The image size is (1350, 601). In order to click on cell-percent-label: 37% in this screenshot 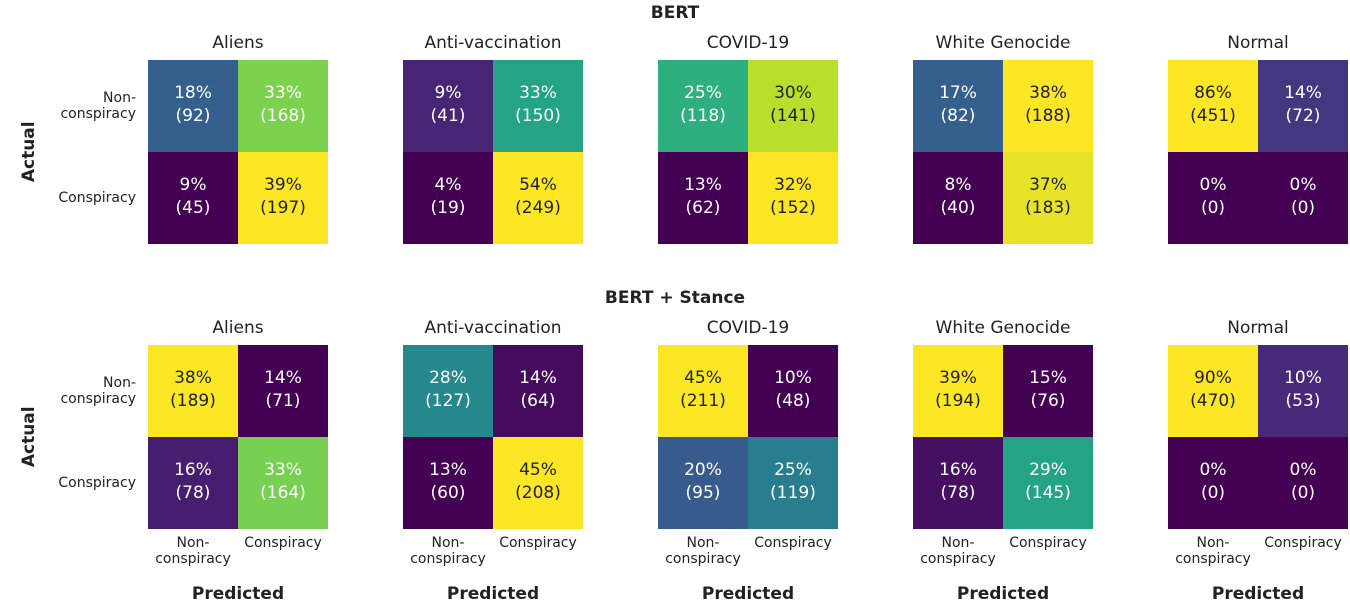, I will do `click(1048, 185)`.